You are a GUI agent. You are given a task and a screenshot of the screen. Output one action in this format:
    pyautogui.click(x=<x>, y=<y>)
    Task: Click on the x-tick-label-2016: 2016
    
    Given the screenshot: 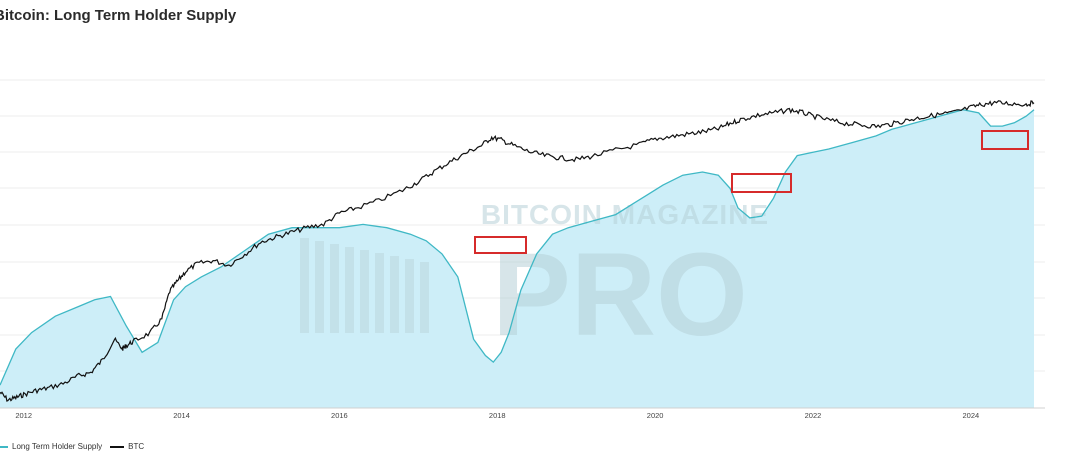 What is the action you would take?
    pyautogui.click(x=339, y=415)
    